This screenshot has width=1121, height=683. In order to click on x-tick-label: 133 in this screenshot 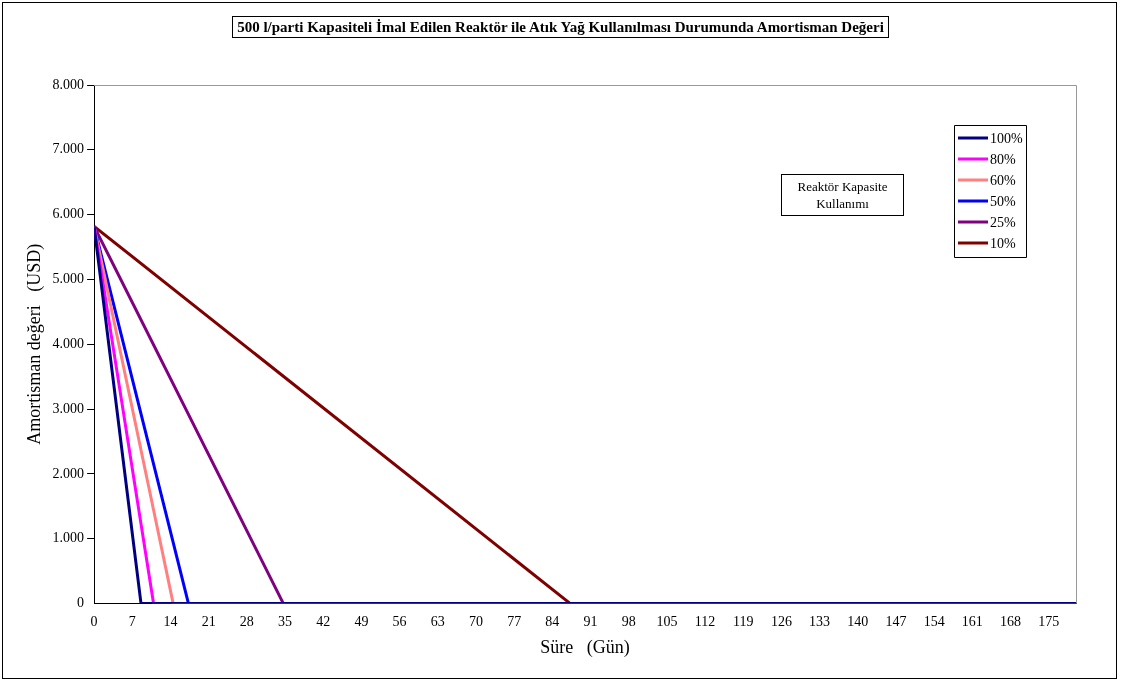, I will do `click(820, 621)`.